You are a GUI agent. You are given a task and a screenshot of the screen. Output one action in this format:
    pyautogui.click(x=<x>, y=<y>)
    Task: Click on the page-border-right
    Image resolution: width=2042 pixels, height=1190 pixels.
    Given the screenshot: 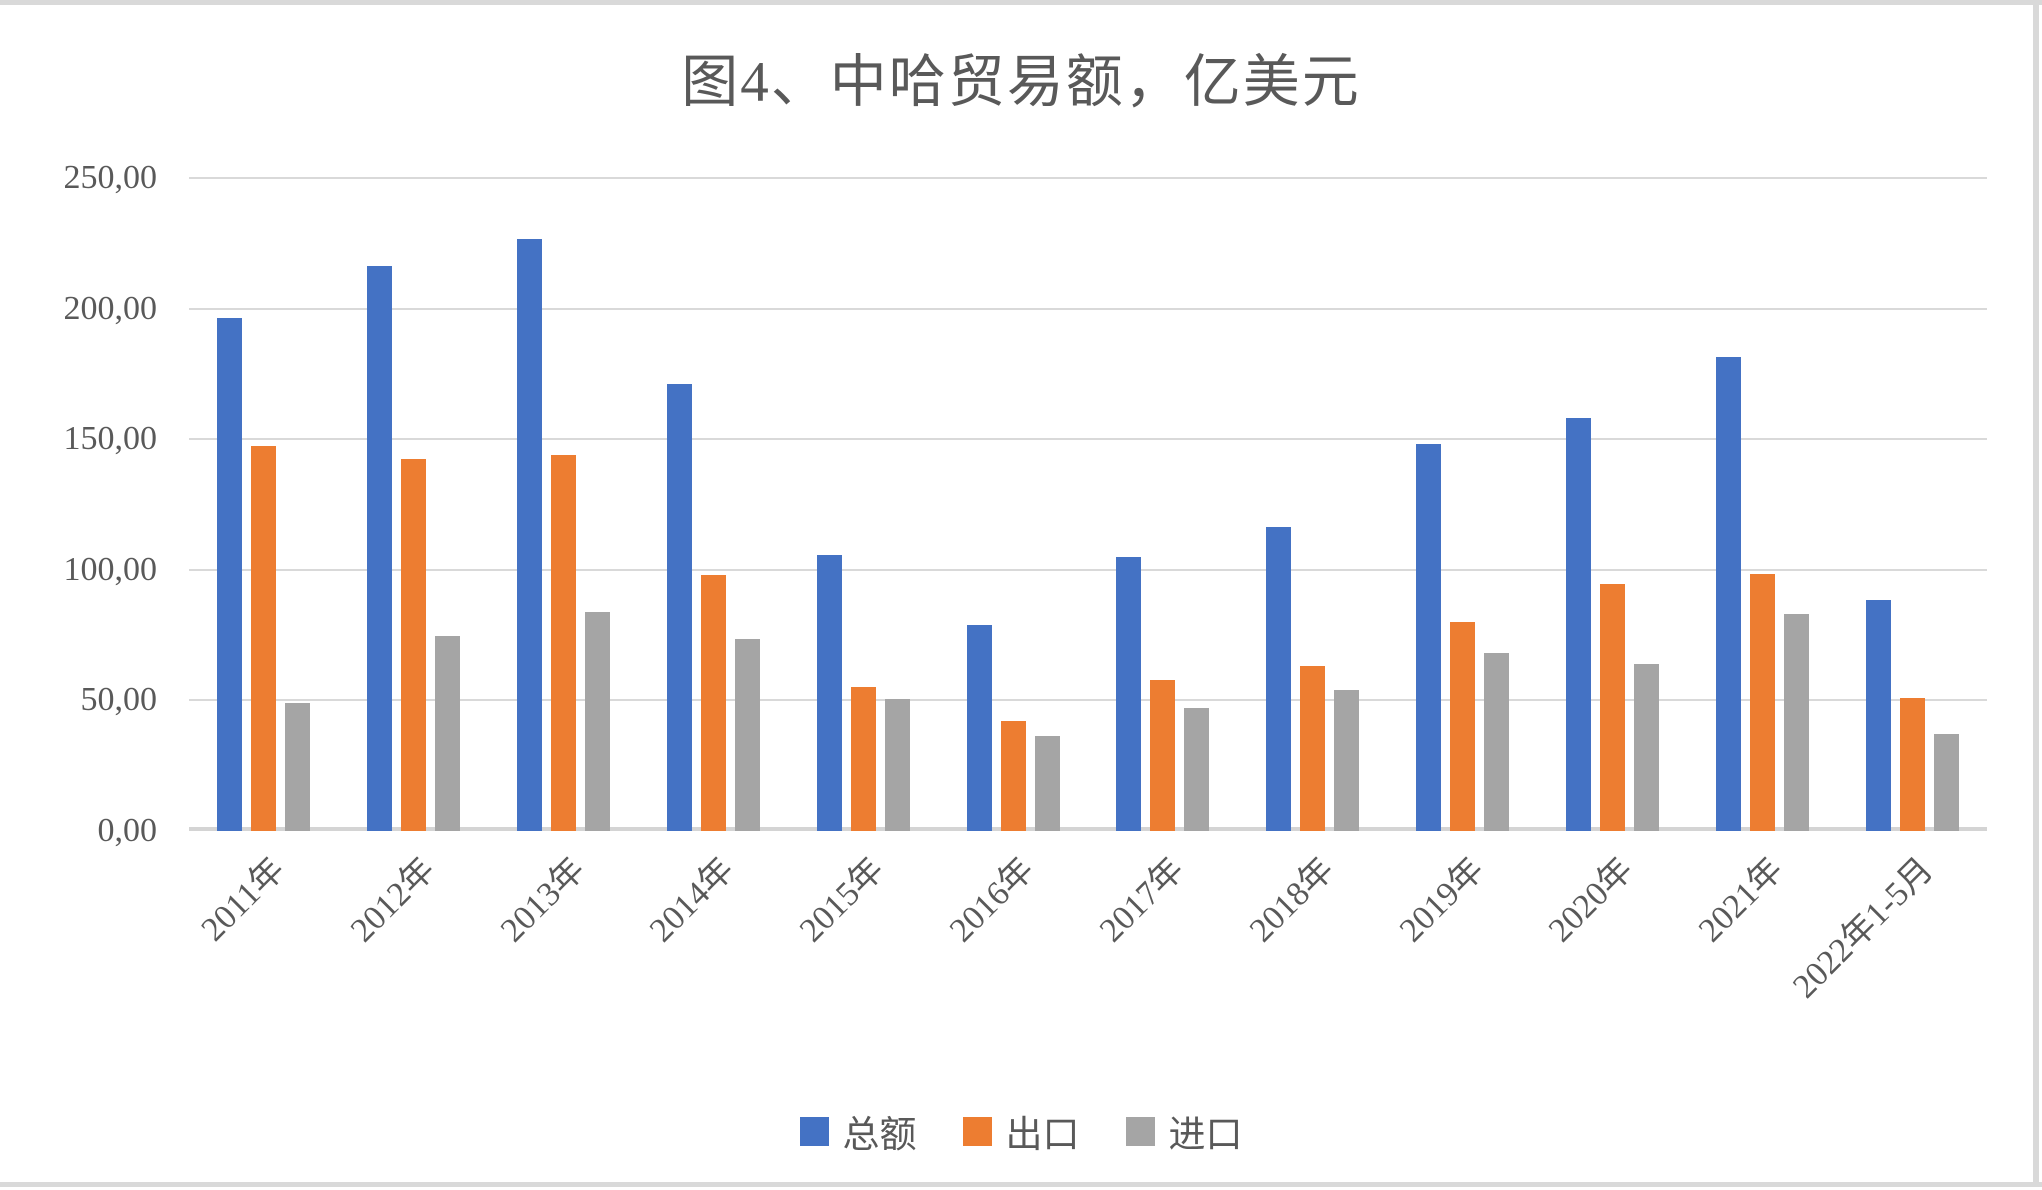 What is the action you would take?
    pyautogui.click(x=2036, y=593)
    